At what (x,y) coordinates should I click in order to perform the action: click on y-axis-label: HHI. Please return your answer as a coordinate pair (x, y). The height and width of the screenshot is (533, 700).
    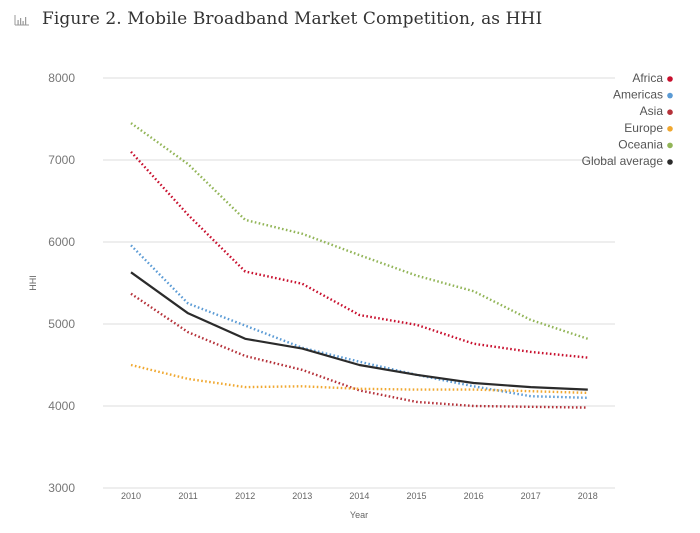
    Looking at the image, I should click on (33, 283).